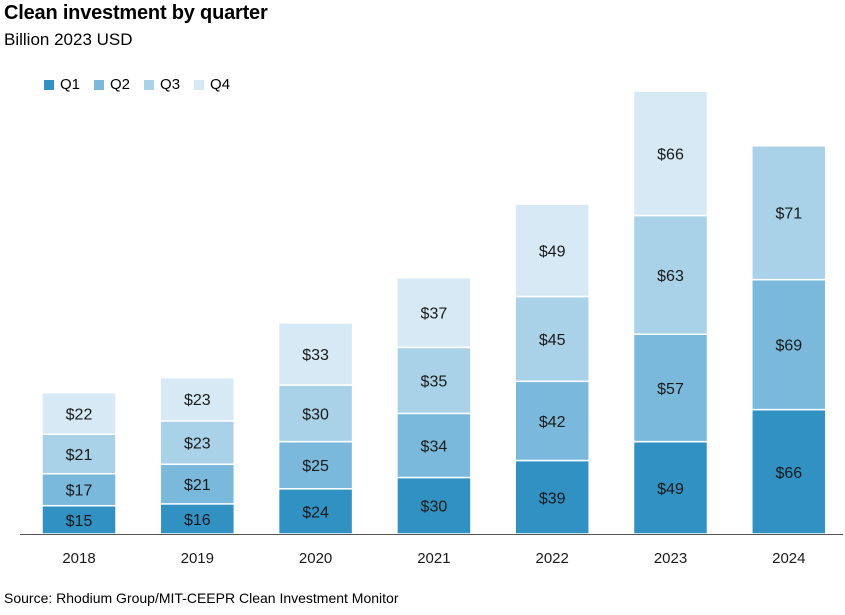 The width and height of the screenshot is (845, 615). I want to click on bar-2019-q1, so click(197, 519).